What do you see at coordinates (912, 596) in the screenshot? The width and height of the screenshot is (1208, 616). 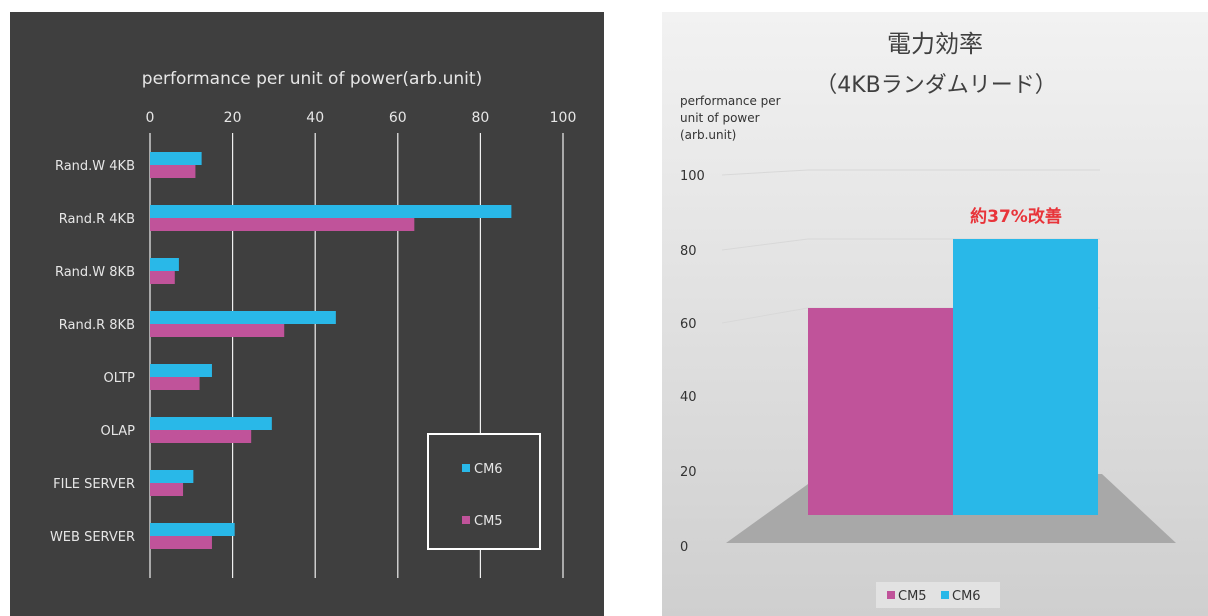 I see `right-legend-label-cm5: CM5` at bounding box center [912, 596].